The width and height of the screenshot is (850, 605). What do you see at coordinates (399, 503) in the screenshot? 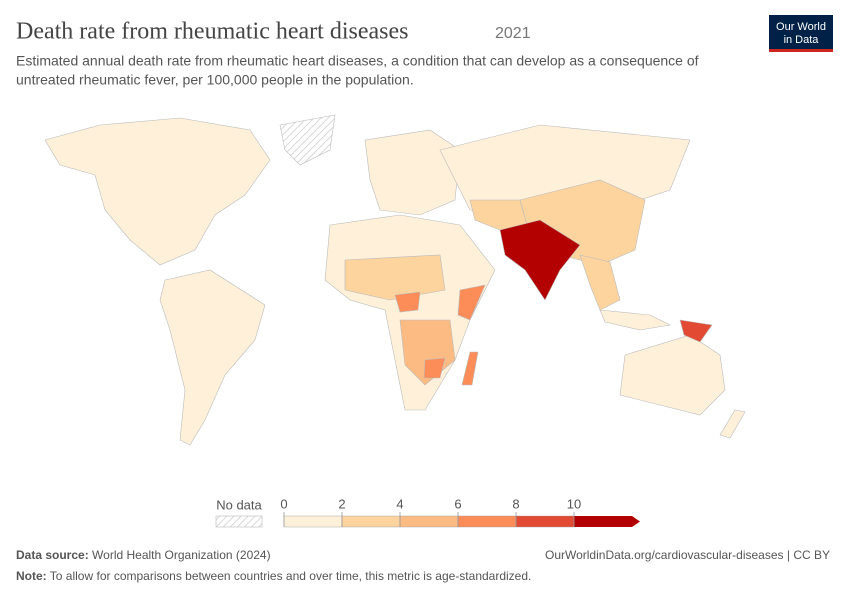
I see `legend-tick-label: 4` at bounding box center [399, 503].